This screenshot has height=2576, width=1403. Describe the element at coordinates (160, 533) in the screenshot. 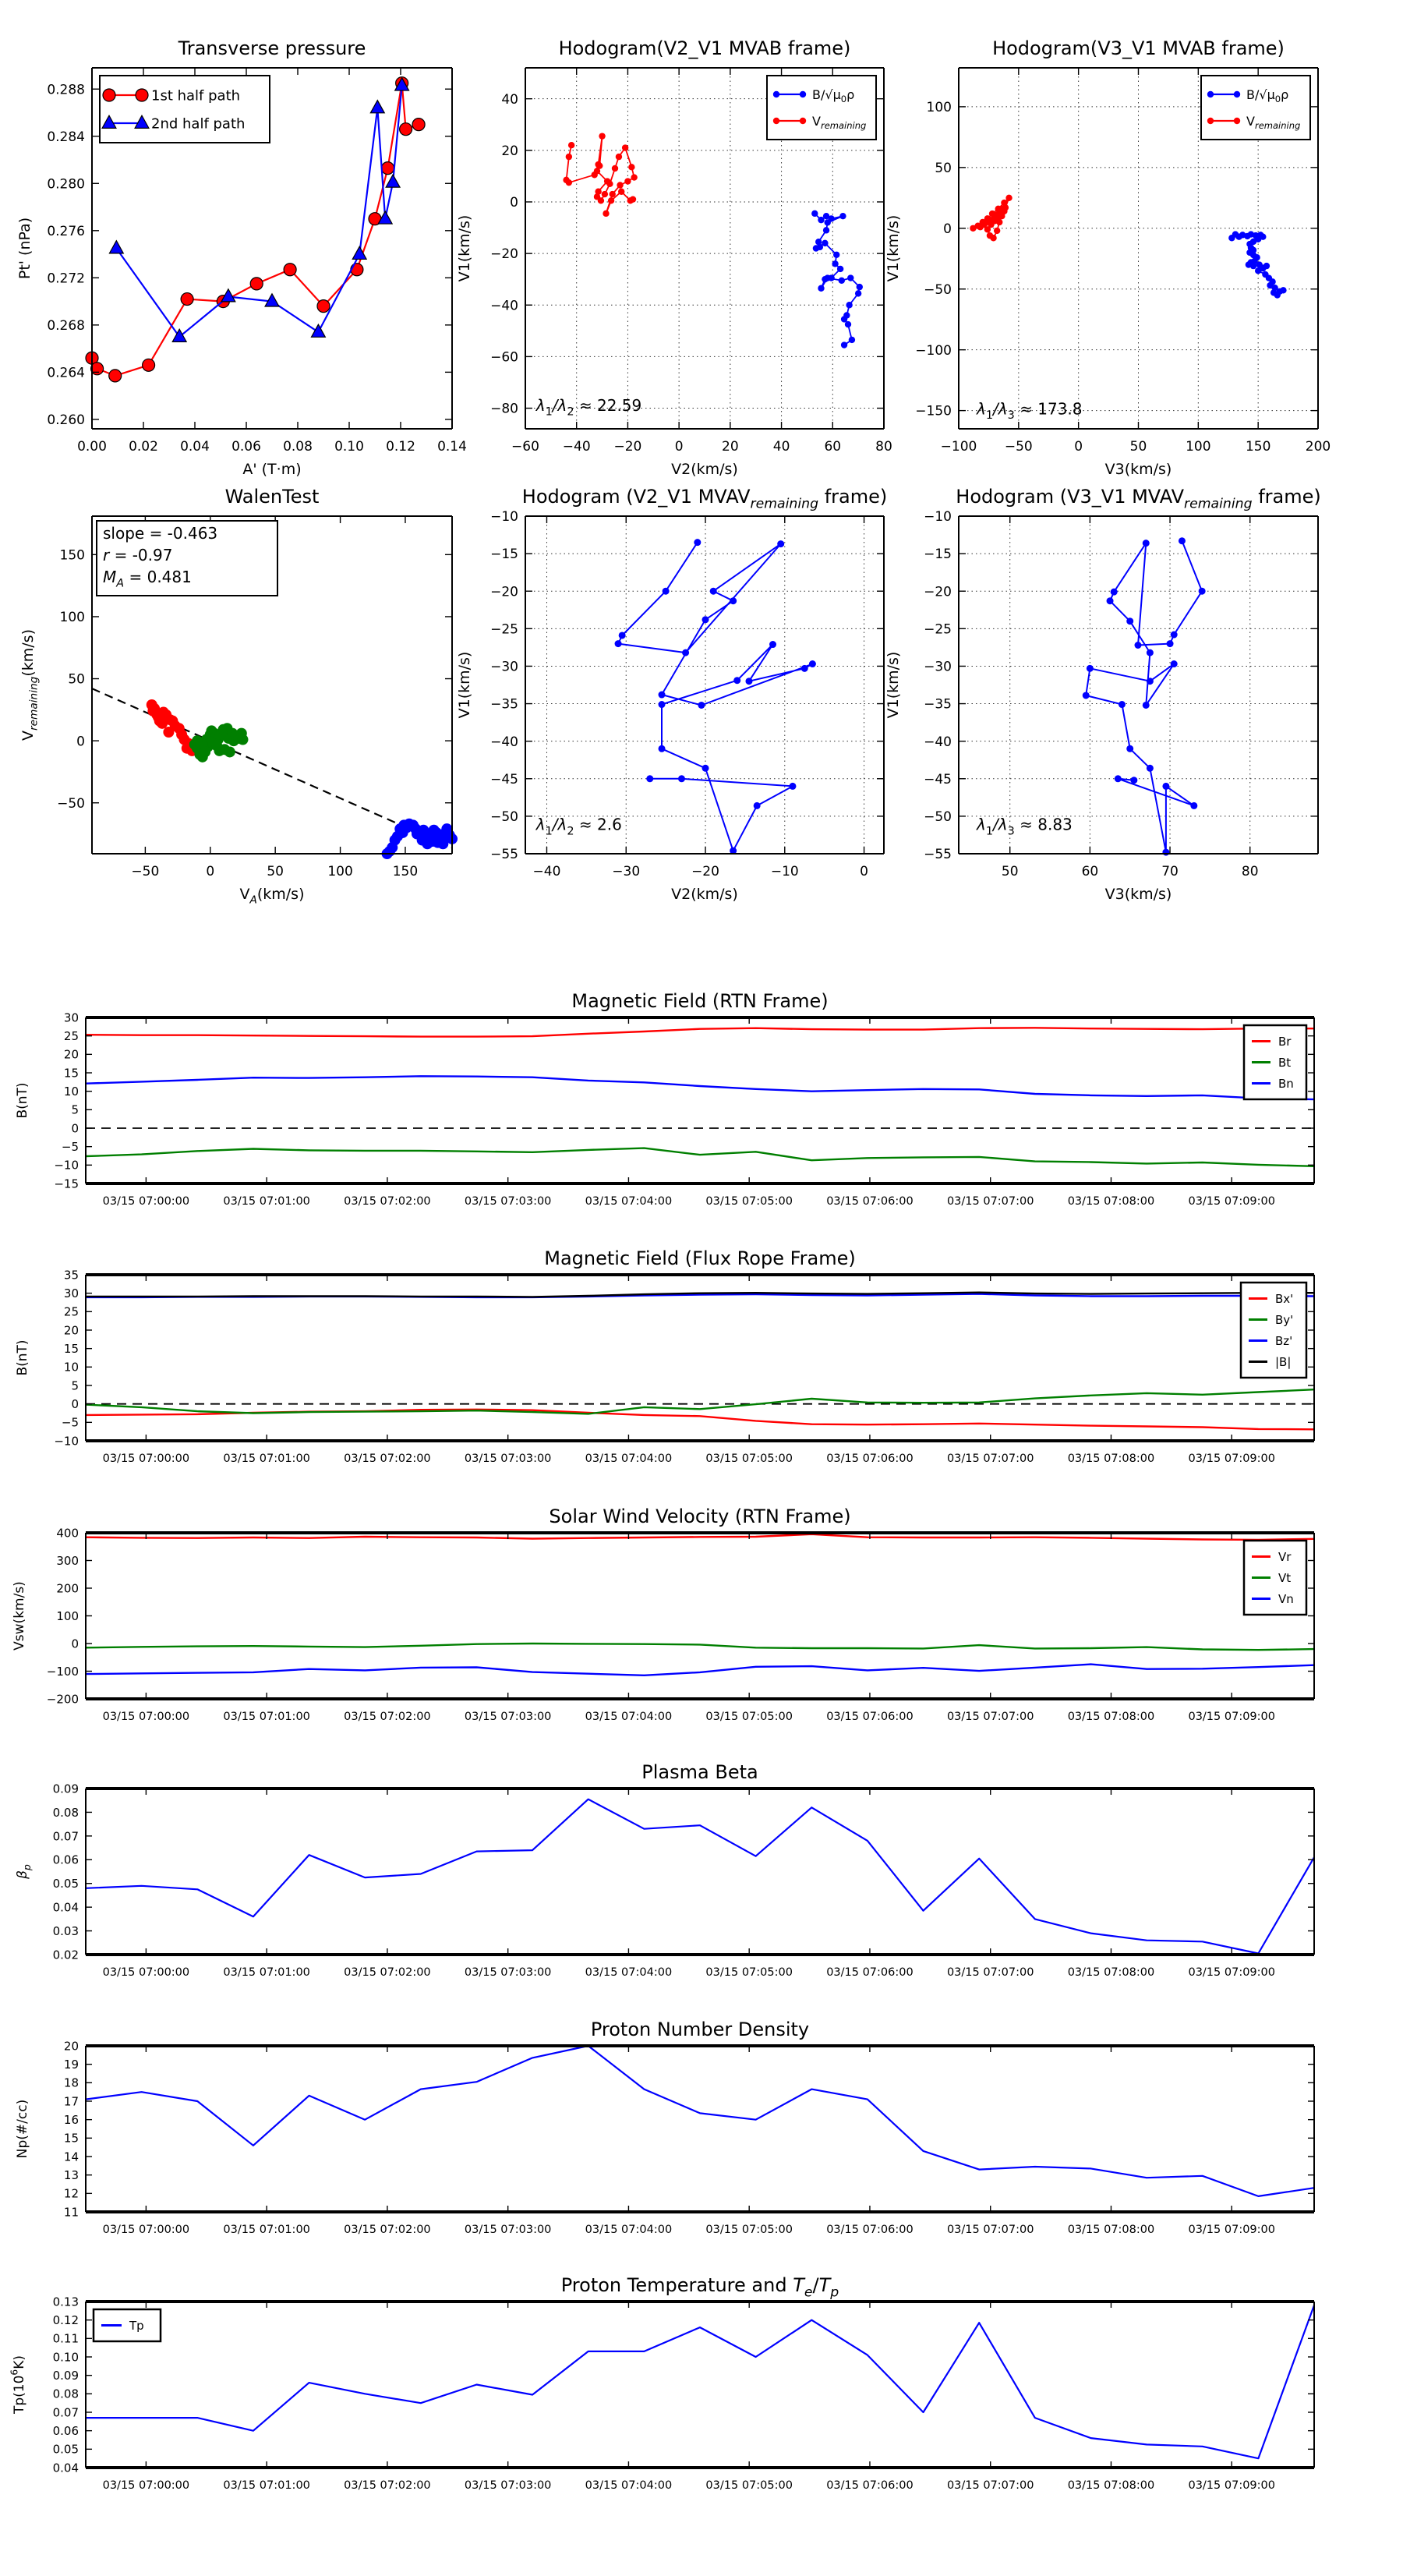

I see `stats-line: slope = -0.463` at that location.